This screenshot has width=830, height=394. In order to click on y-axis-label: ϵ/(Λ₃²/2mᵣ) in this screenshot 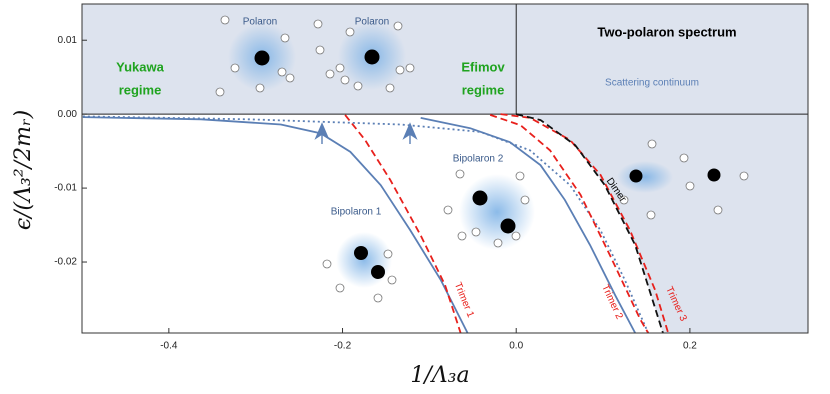, I will do `click(23, 170)`.